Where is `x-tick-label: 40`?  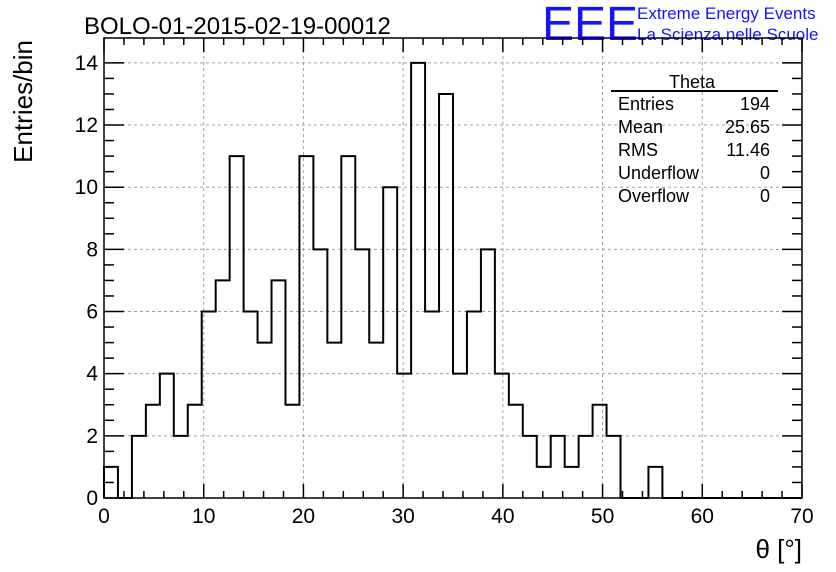
x-tick-label: 40 is located at coordinates (502, 516).